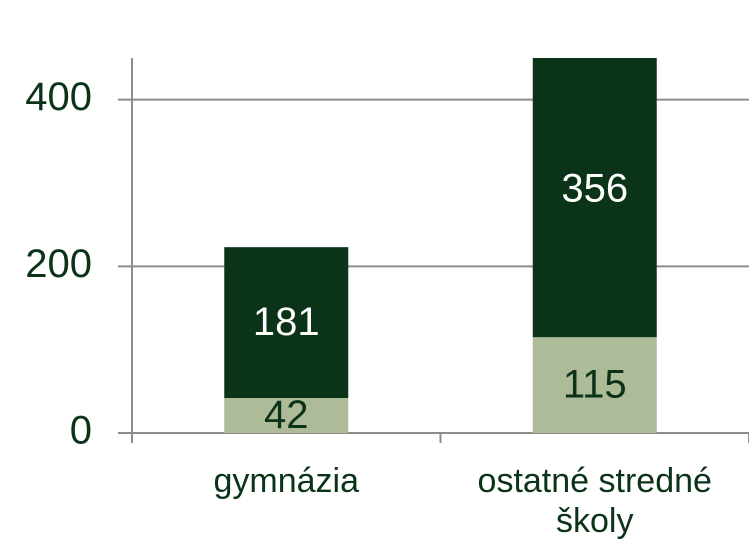  I want to click on y-tick-label: 400, so click(58, 97).